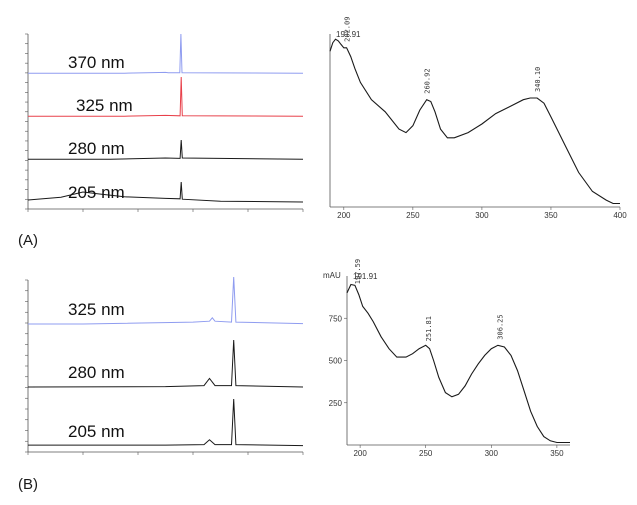  Describe the element at coordinates (500, 326) in the screenshot. I see `peak-label: 306.25` at that location.